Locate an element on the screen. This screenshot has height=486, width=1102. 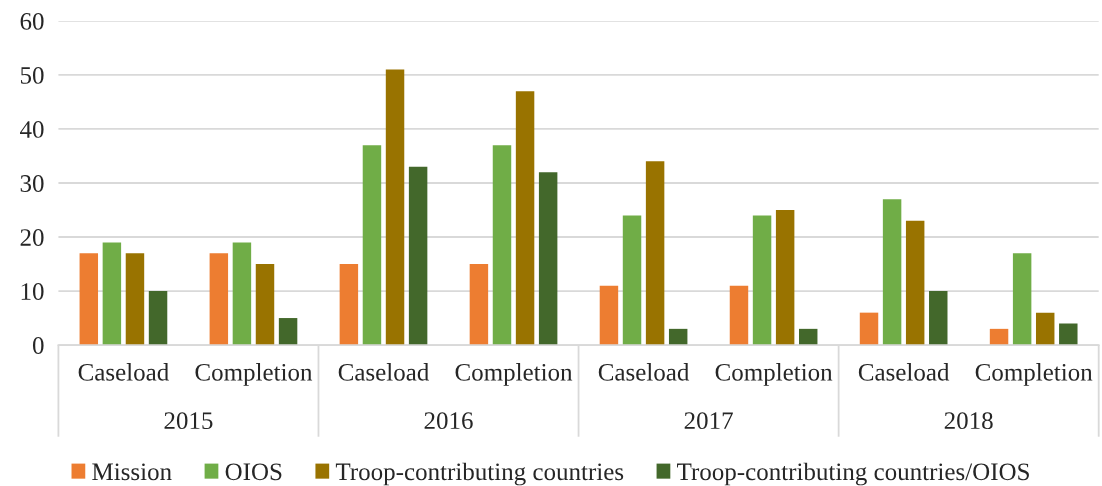
y-tick-label: 10 is located at coordinates (32, 291).